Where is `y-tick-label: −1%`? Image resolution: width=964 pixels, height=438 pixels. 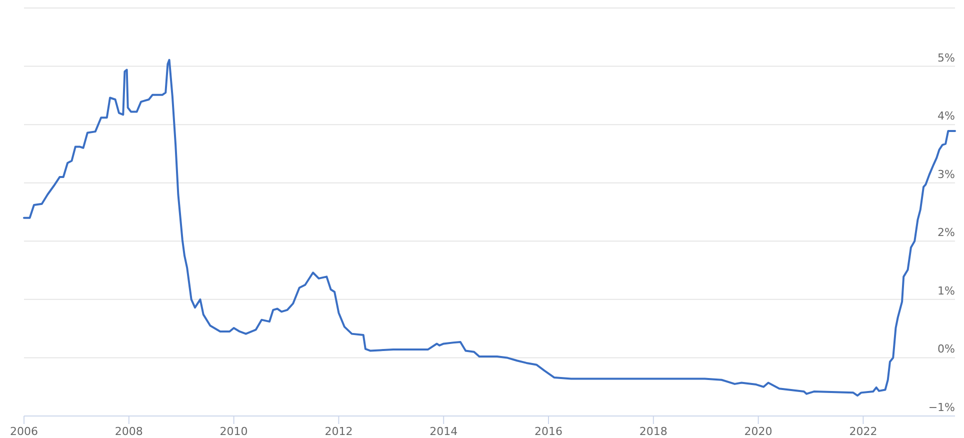
y-tick-label: −1% is located at coordinates (941, 407).